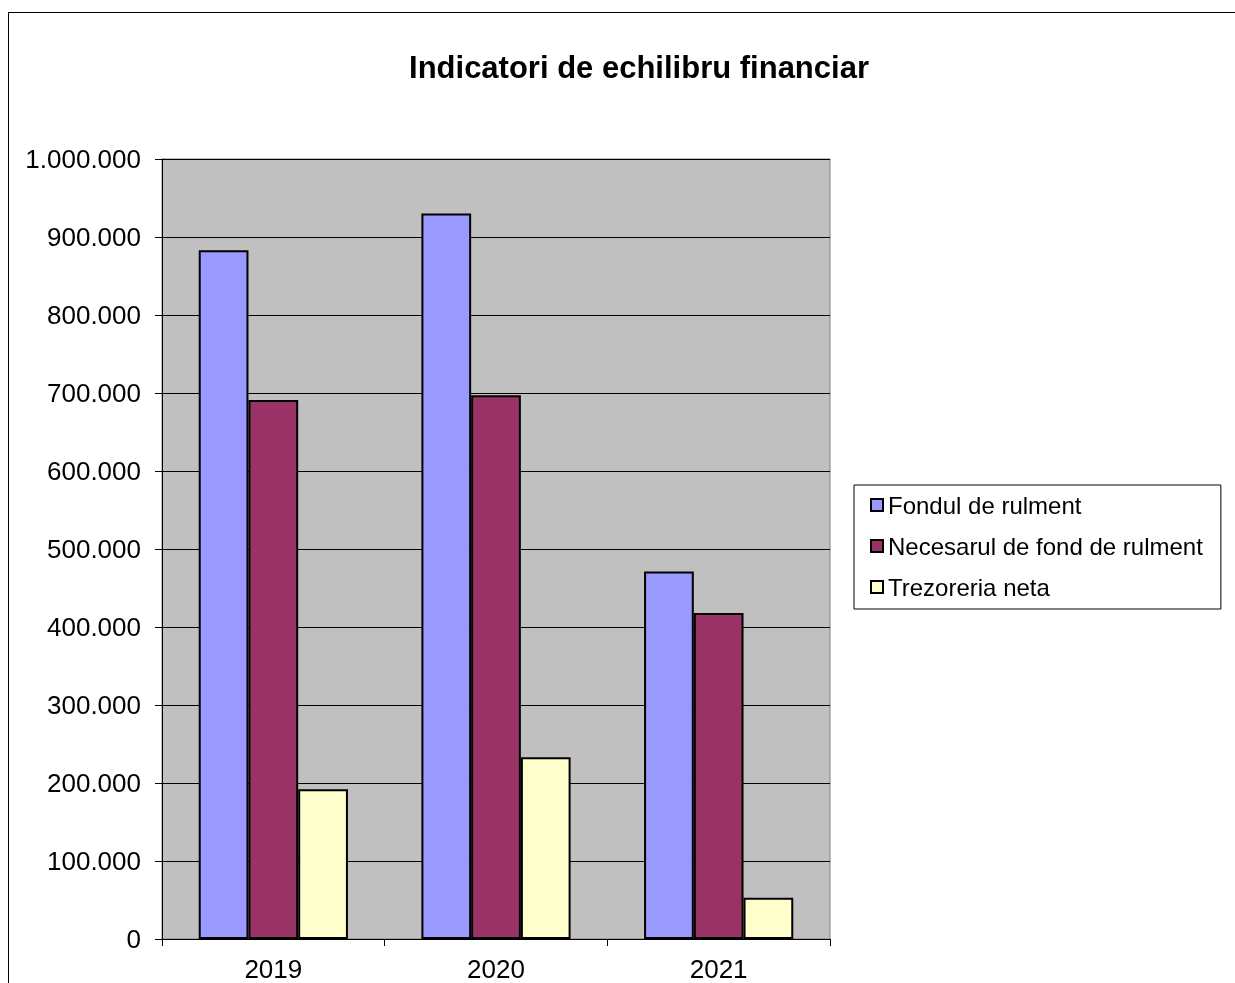 This screenshot has height=983, width=1235. I want to click on y-tick-label: 1.000.000, so click(83, 159).